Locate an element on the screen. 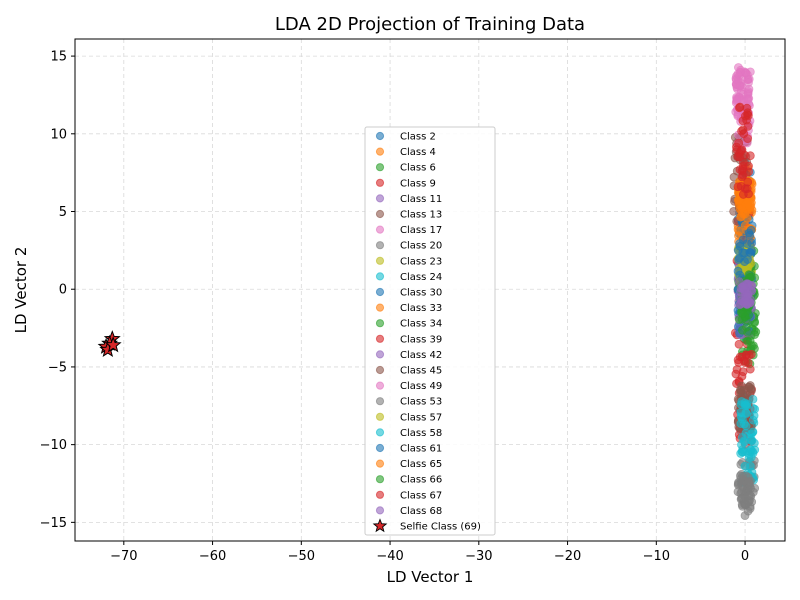  legend-label: Class 42 is located at coordinates (421, 355).